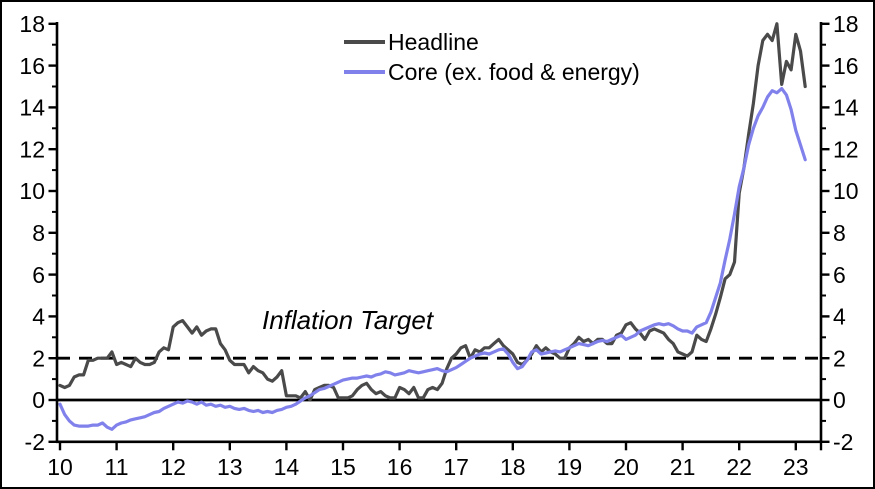 This screenshot has width=875, height=489. Describe the element at coordinates (38, 317) in the screenshot. I see `y-axis-label-left: 4` at that location.